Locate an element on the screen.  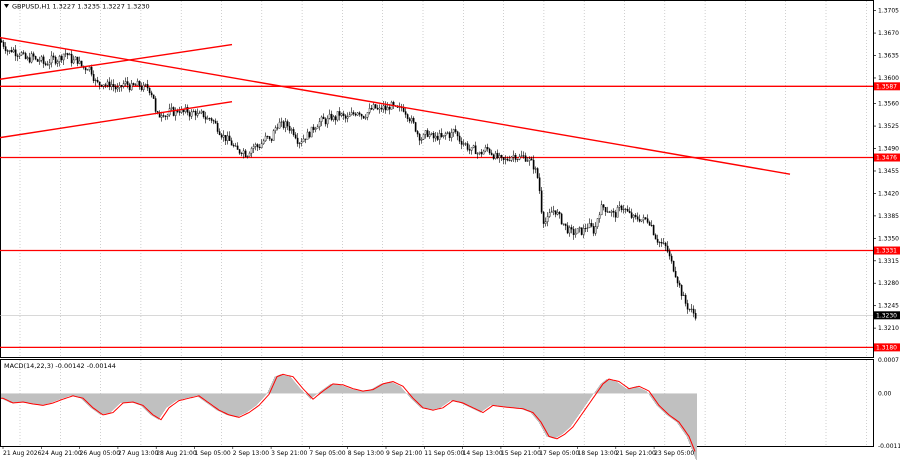
time-tick-label: 21 Aug 2026 is located at coordinates (22, 453).